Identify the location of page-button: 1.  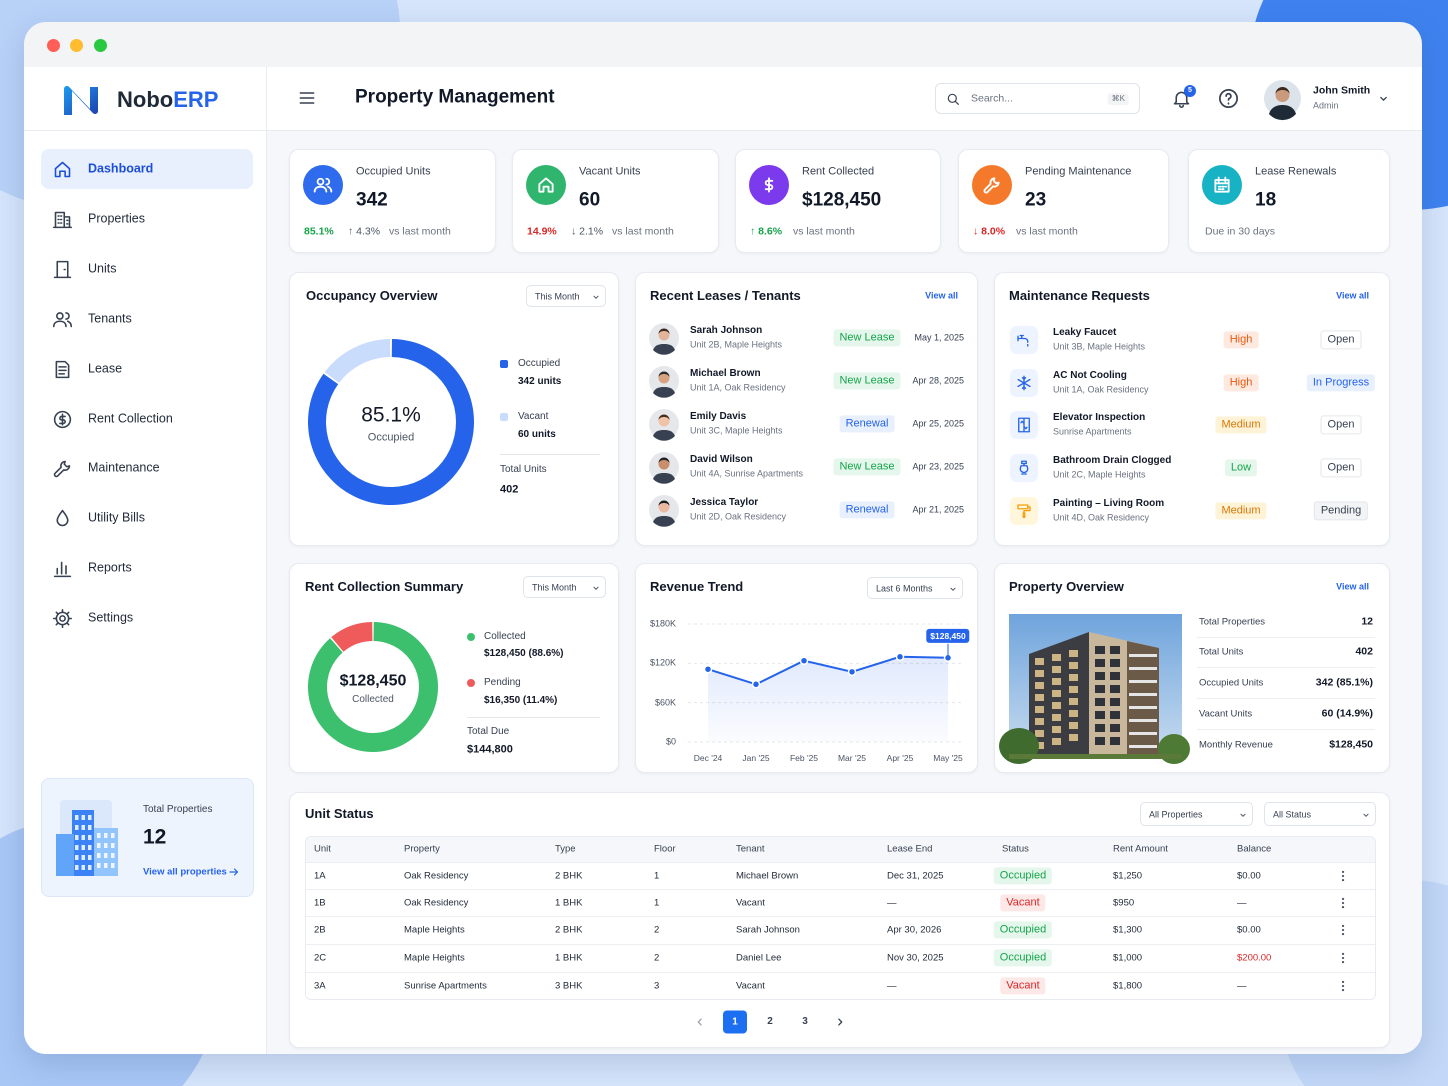
(735, 1022).